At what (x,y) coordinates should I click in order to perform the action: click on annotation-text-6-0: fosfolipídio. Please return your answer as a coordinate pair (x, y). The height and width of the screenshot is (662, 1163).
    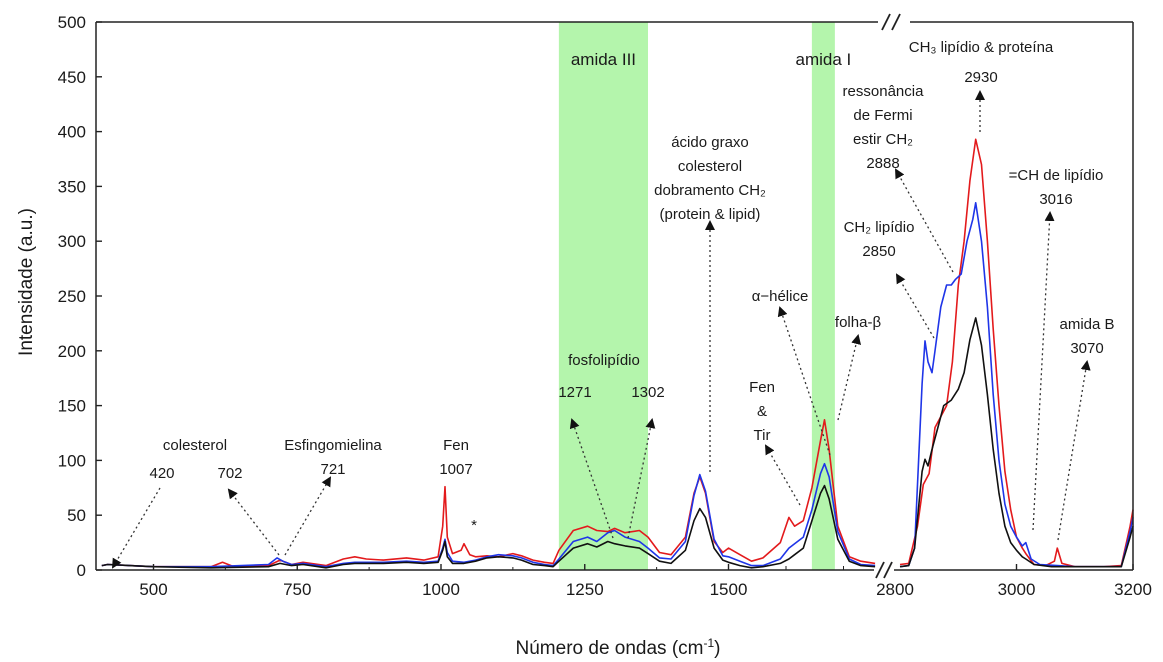
    Looking at the image, I should click on (604, 360).